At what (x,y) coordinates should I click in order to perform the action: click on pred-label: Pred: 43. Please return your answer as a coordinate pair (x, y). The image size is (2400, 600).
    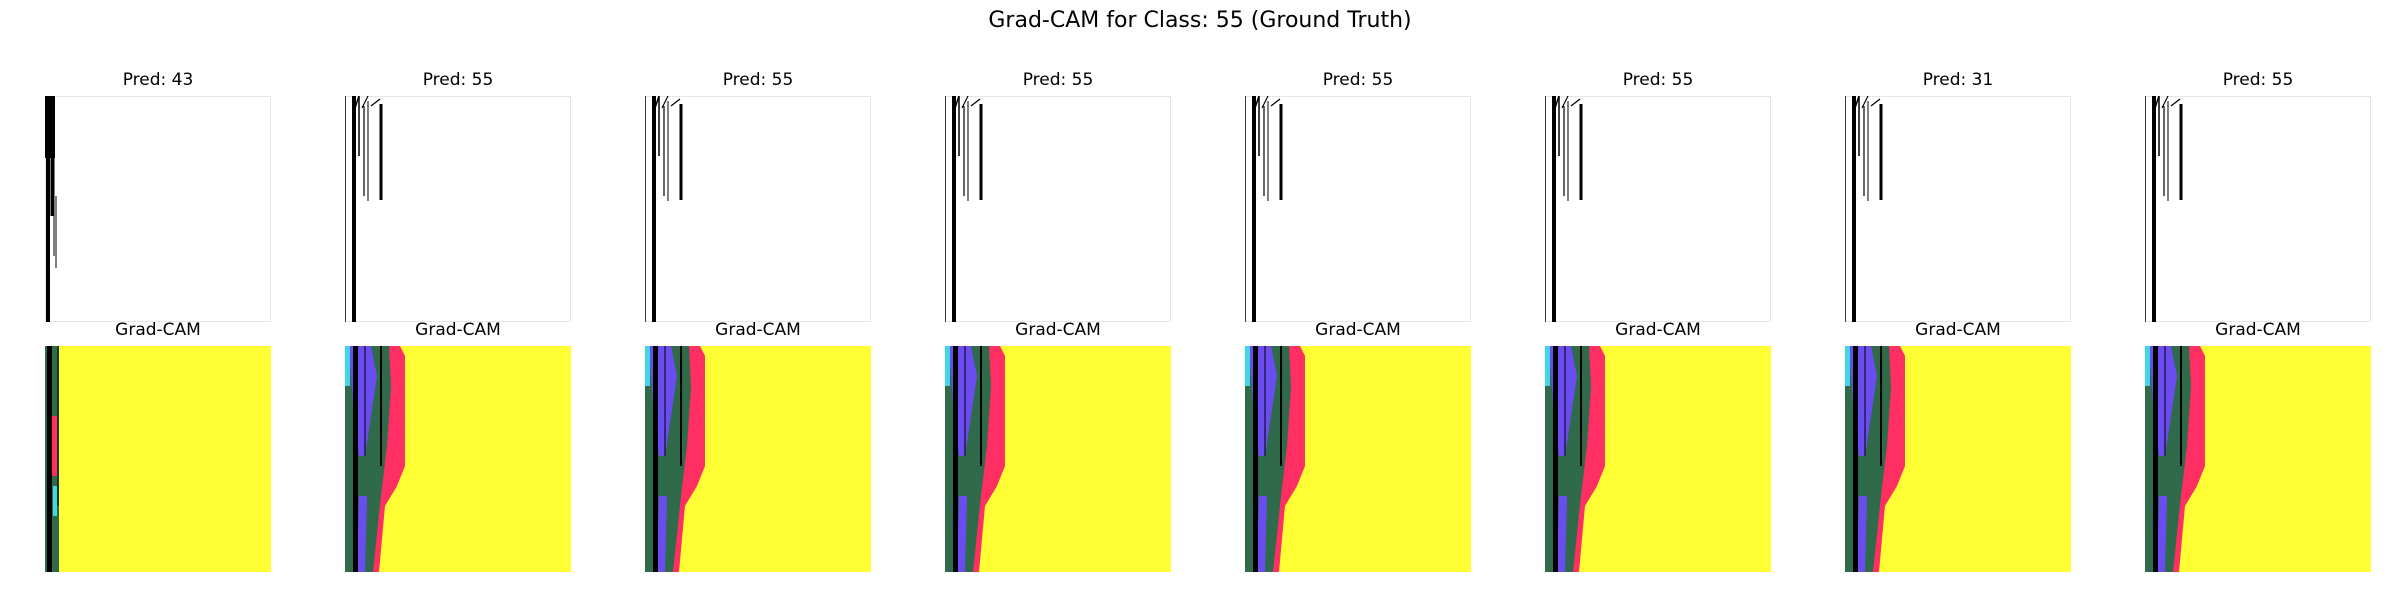
    Looking at the image, I should click on (158, 80).